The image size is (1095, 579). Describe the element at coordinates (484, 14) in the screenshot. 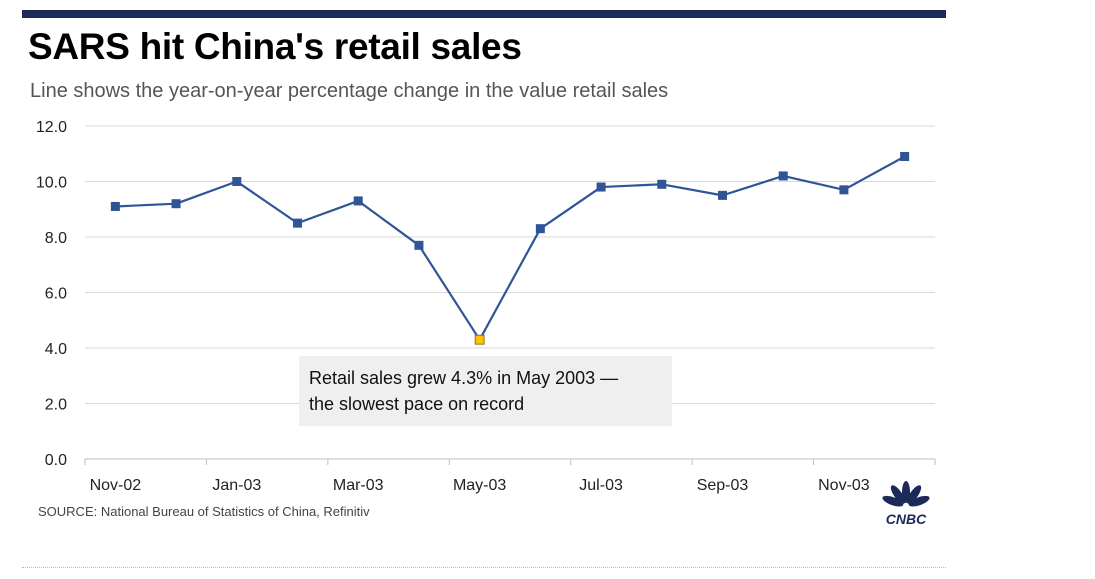

I see `top-accent-bar` at that location.